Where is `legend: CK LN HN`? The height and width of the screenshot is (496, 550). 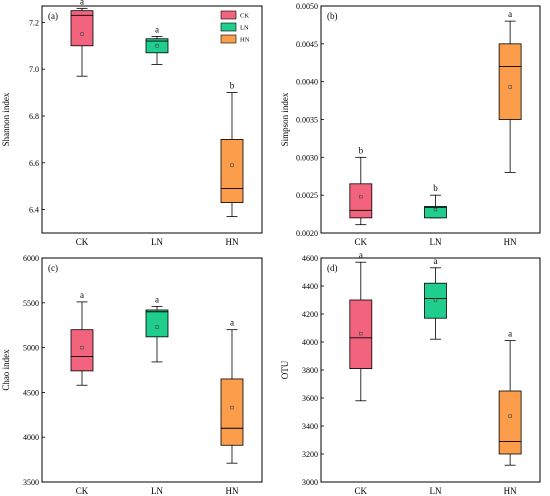
legend: CK LN HN is located at coordinates (235, 27).